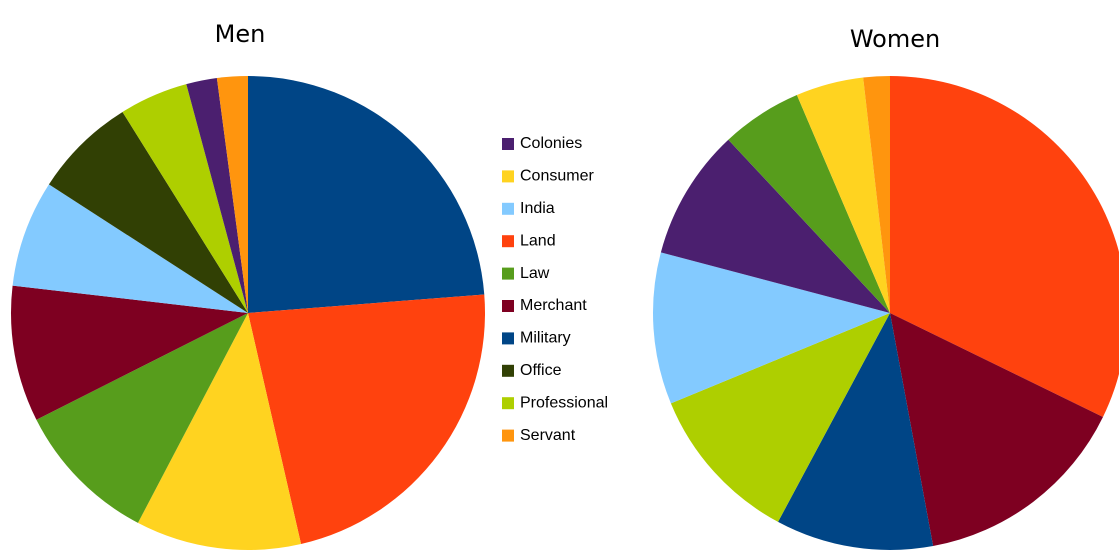 This screenshot has width=1119, height=552. What do you see at coordinates (895, 39) in the screenshot?
I see `chart-title: Women` at bounding box center [895, 39].